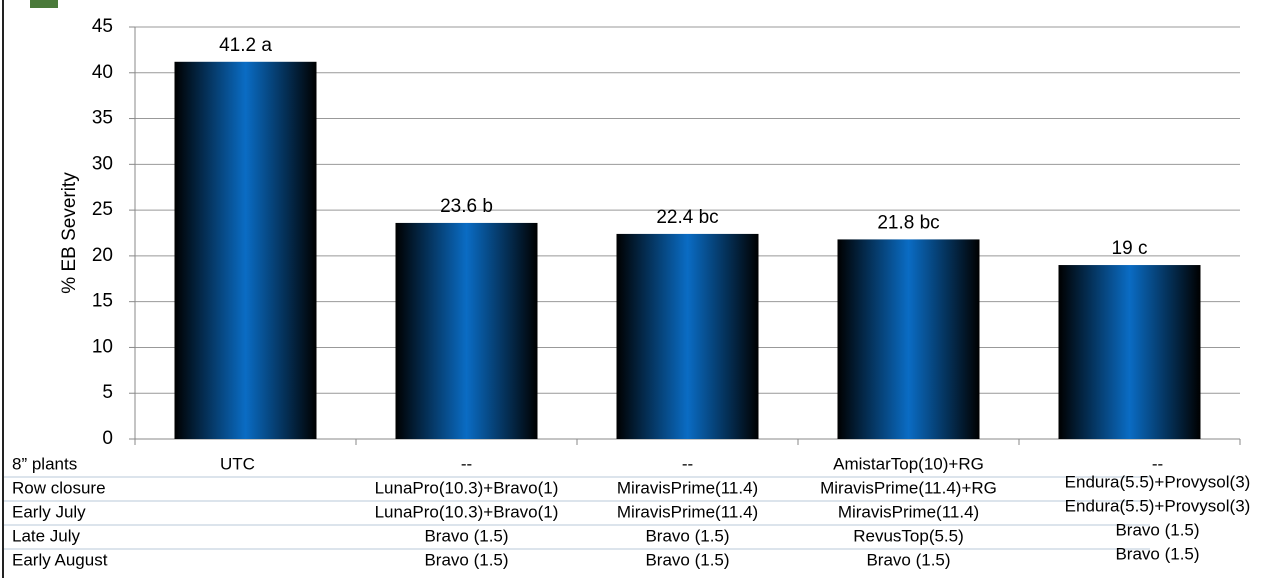 This screenshot has width=1268, height=578. What do you see at coordinates (908, 487) in the screenshot?
I see `table-cell: MiravisPrime(11.4)+RG` at bounding box center [908, 487].